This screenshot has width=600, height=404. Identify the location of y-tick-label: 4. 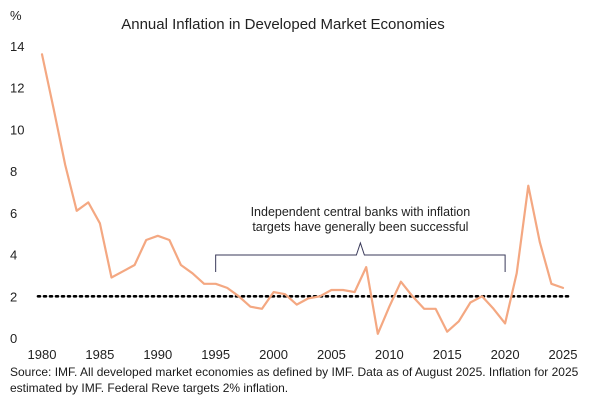
(13, 255).